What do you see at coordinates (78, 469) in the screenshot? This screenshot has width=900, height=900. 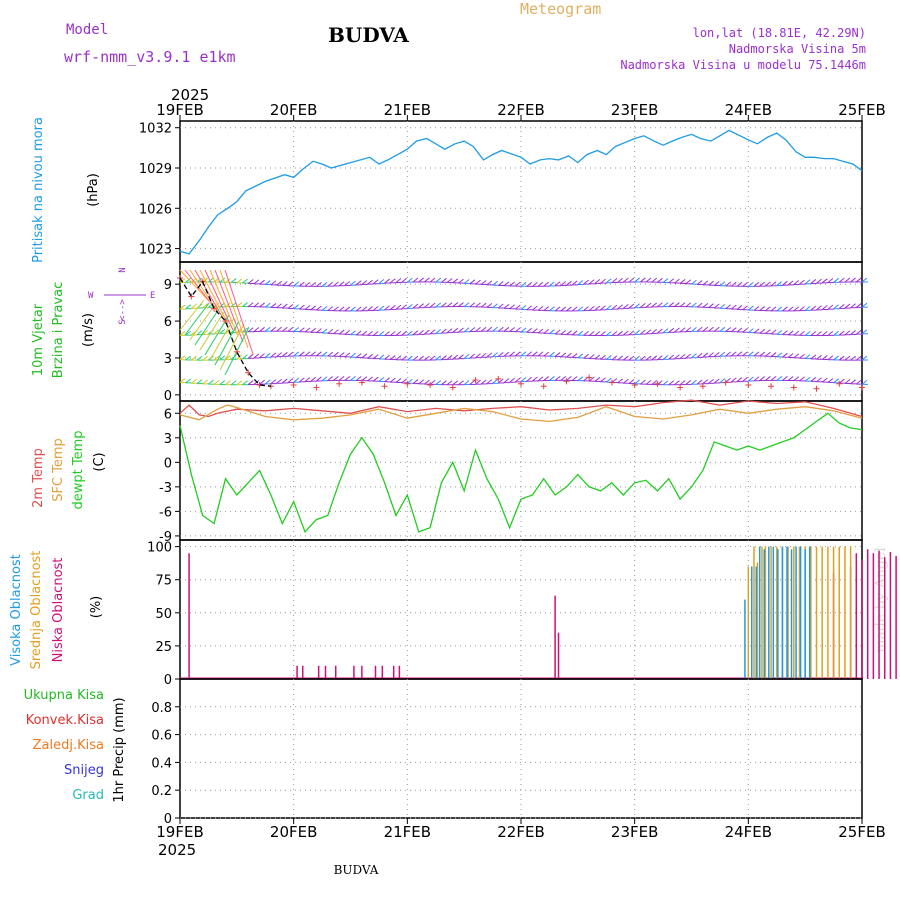 I see `temp-ylabel-3: dewpt Temp` at bounding box center [78, 469].